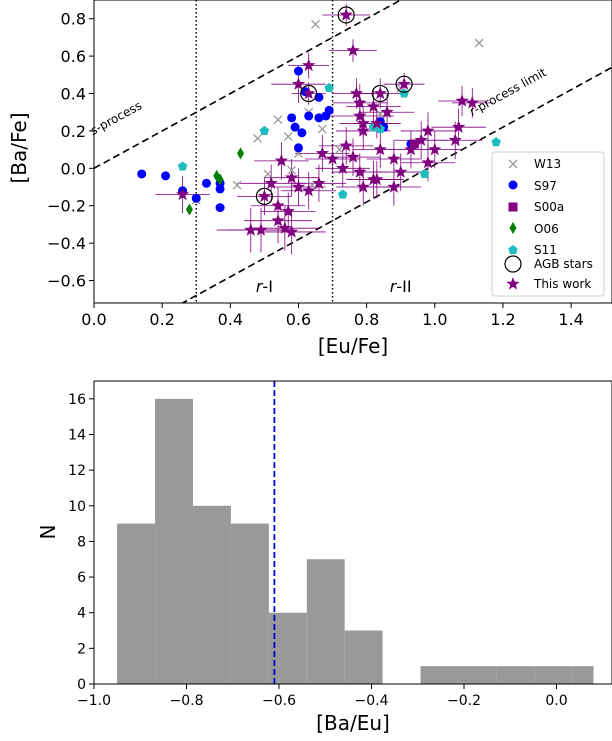 The width and height of the screenshot is (612, 741). I want to click on x-tick-label: −1.0, so click(94, 701).